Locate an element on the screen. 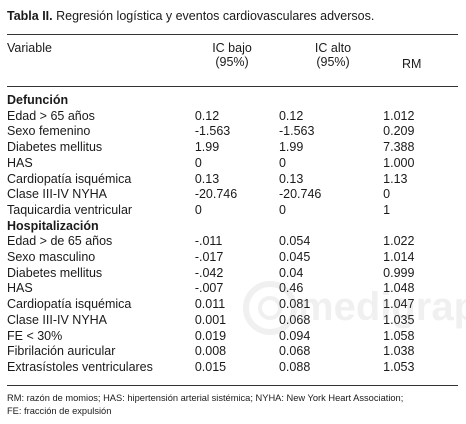 This screenshot has height=424, width=466. ic-bajo-cell: 0.12 is located at coordinates (207, 115).